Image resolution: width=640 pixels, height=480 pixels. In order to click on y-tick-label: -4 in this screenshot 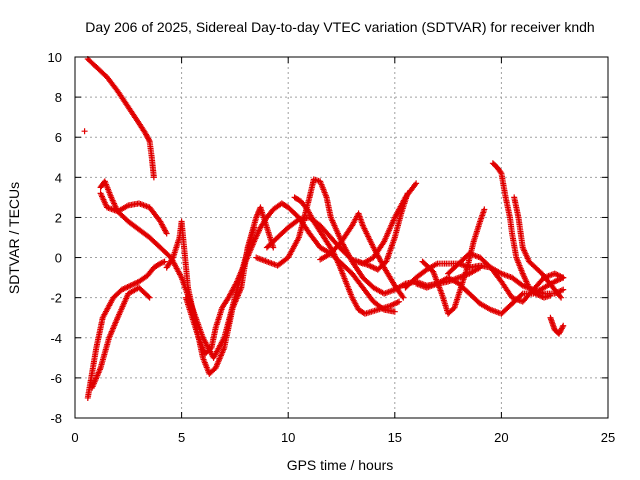, I will do `click(56, 338)`.